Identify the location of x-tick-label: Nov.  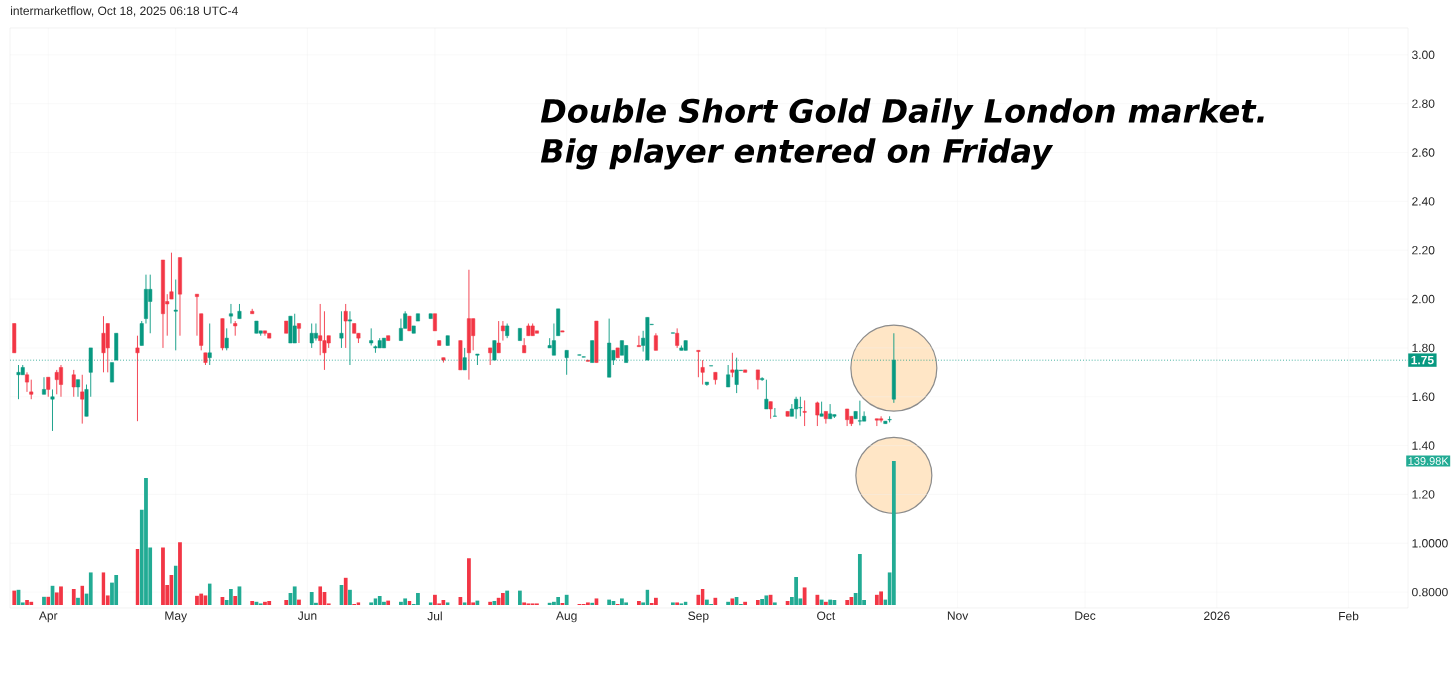
(958, 615).